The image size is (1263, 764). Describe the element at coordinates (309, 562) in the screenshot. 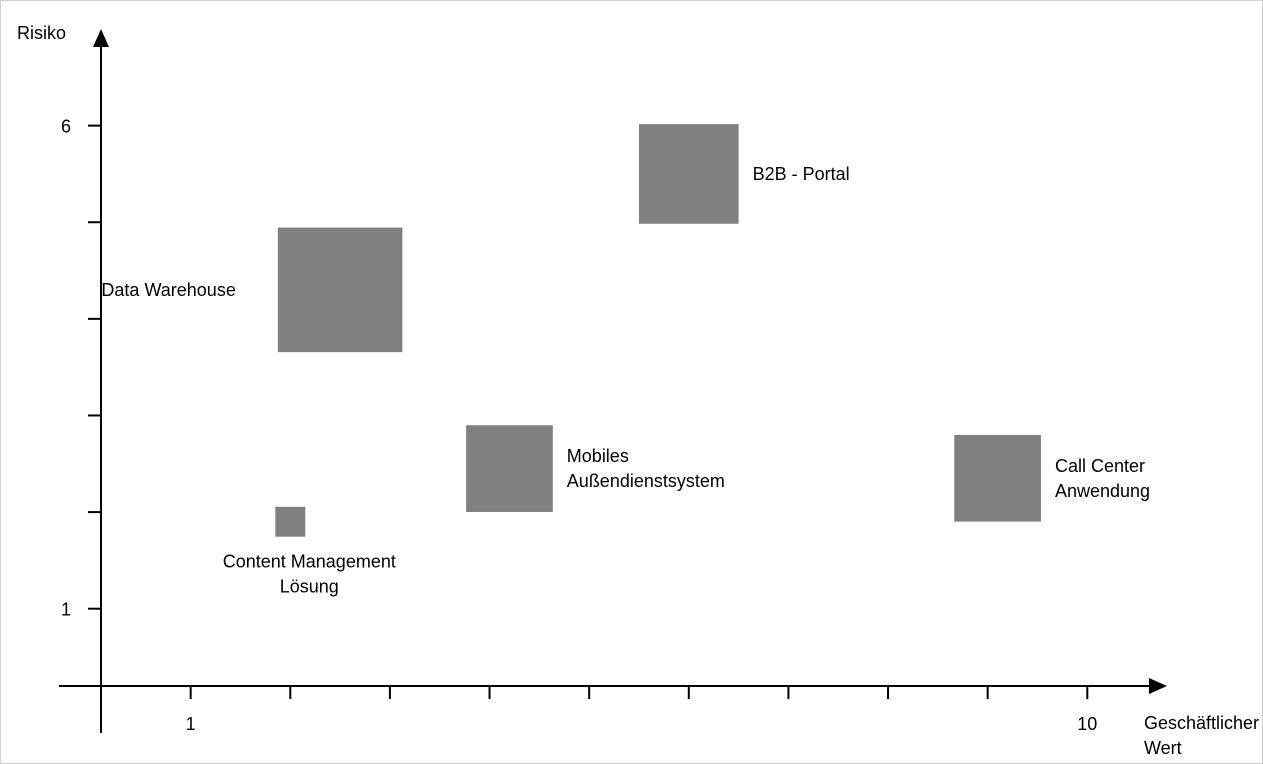

I see `data-point-label: Content Management` at that location.